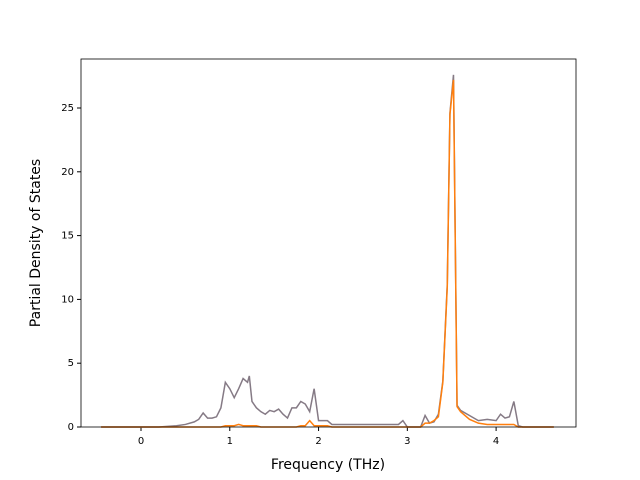  Describe the element at coordinates (141, 441) in the screenshot. I see `x-tick-label: 0` at that location.